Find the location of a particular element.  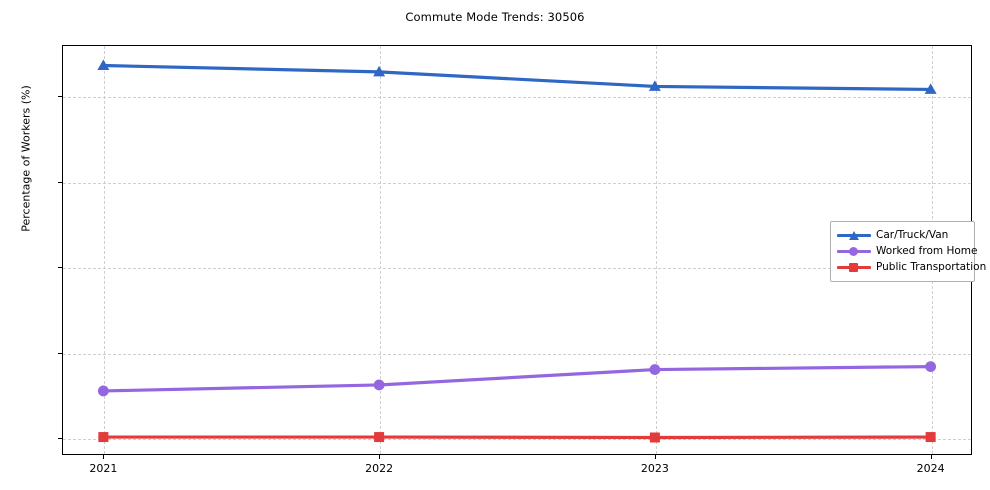

legend-item: Worked from Home is located at coordinates (907, 251).